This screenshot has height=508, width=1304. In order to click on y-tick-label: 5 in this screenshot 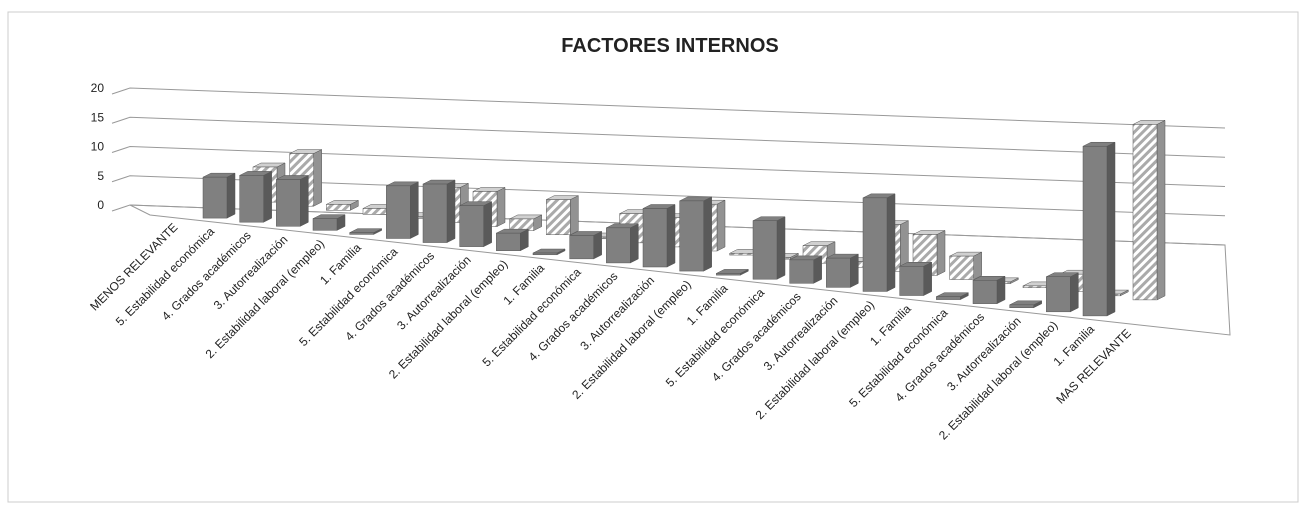, I will do `click(100, 176)`.